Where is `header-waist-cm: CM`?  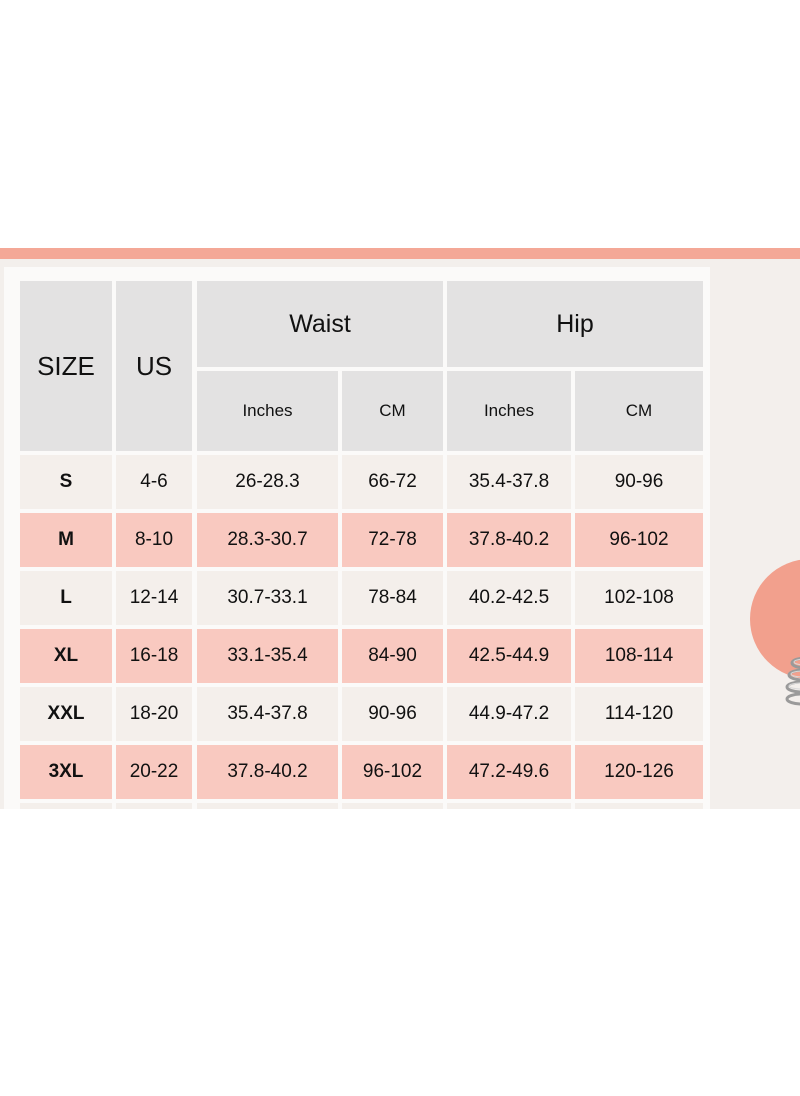 header-waist-cm: CM is located at coordinates (392, 411).